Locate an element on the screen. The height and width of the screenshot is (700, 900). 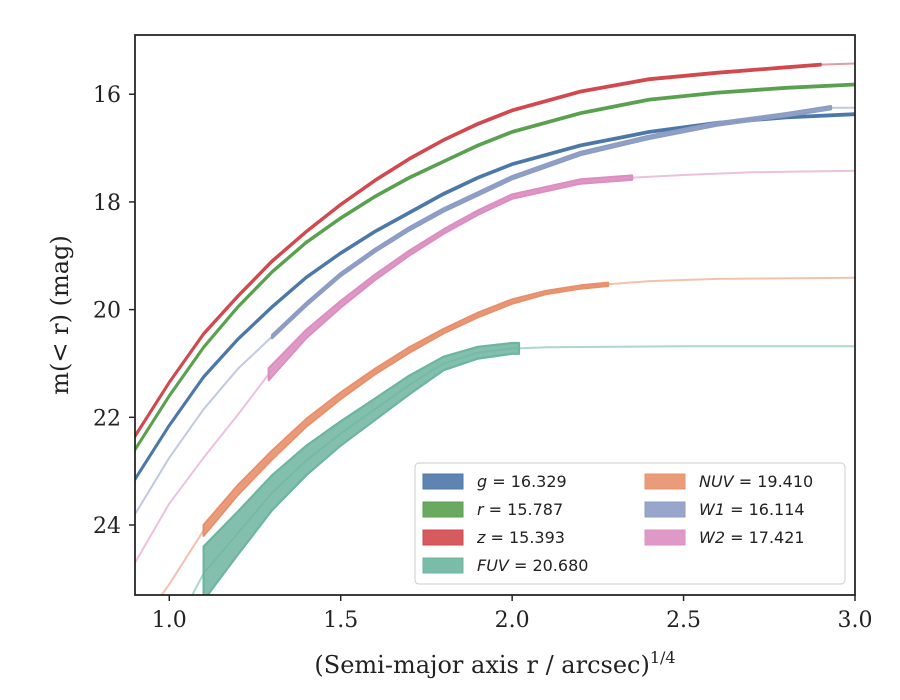
legend-item: W2 = 17.421 is located at coordinates (724, 537).